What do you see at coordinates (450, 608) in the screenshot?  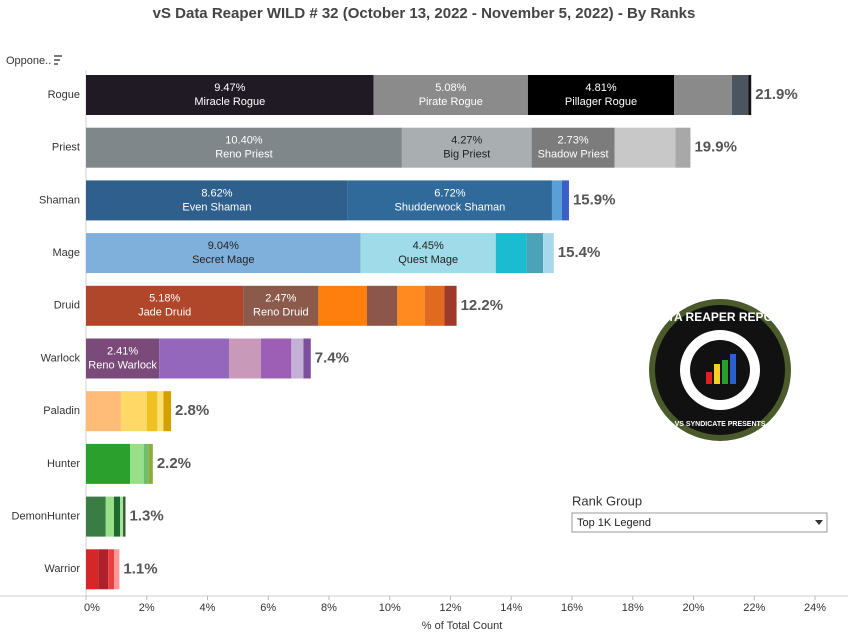 I see `x-tick-label: 12%` at bounding box center [450, 608].